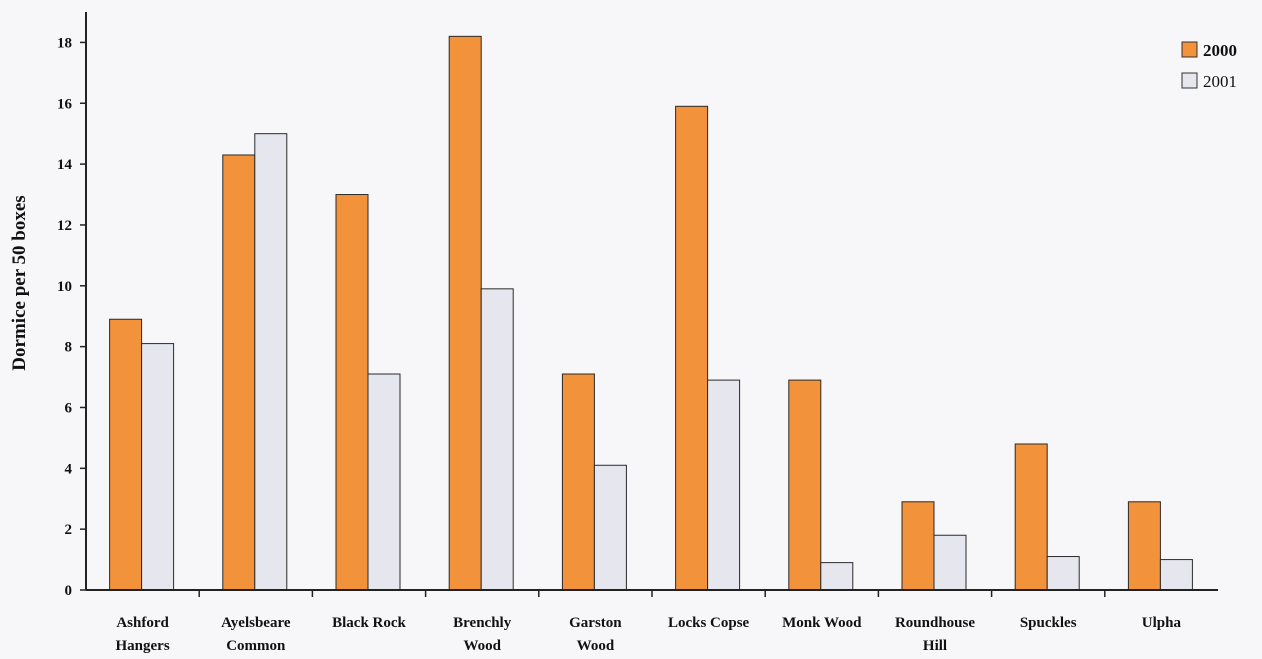  I want to click on y-tick-label: 2, so click(69, 530).